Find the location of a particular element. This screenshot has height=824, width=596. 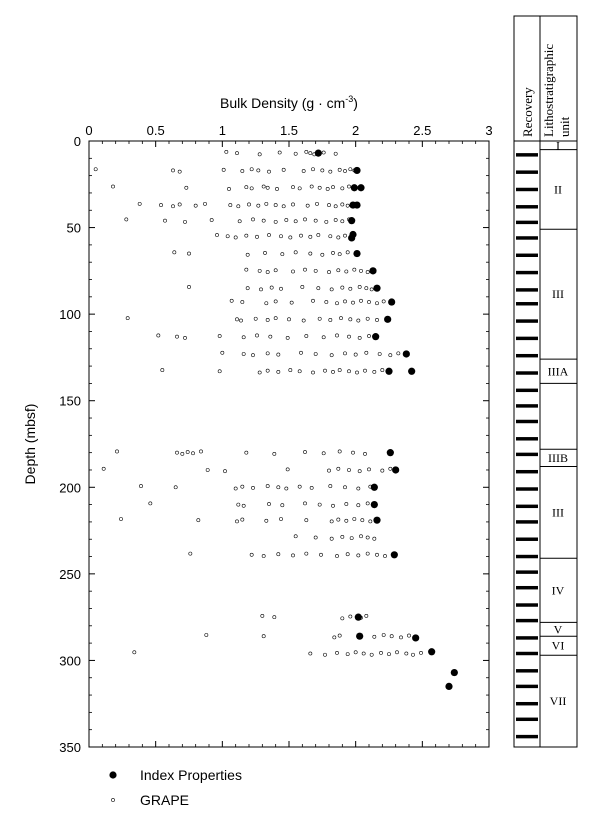

y-tick-label: 150 is located at coordinates (70, 401).